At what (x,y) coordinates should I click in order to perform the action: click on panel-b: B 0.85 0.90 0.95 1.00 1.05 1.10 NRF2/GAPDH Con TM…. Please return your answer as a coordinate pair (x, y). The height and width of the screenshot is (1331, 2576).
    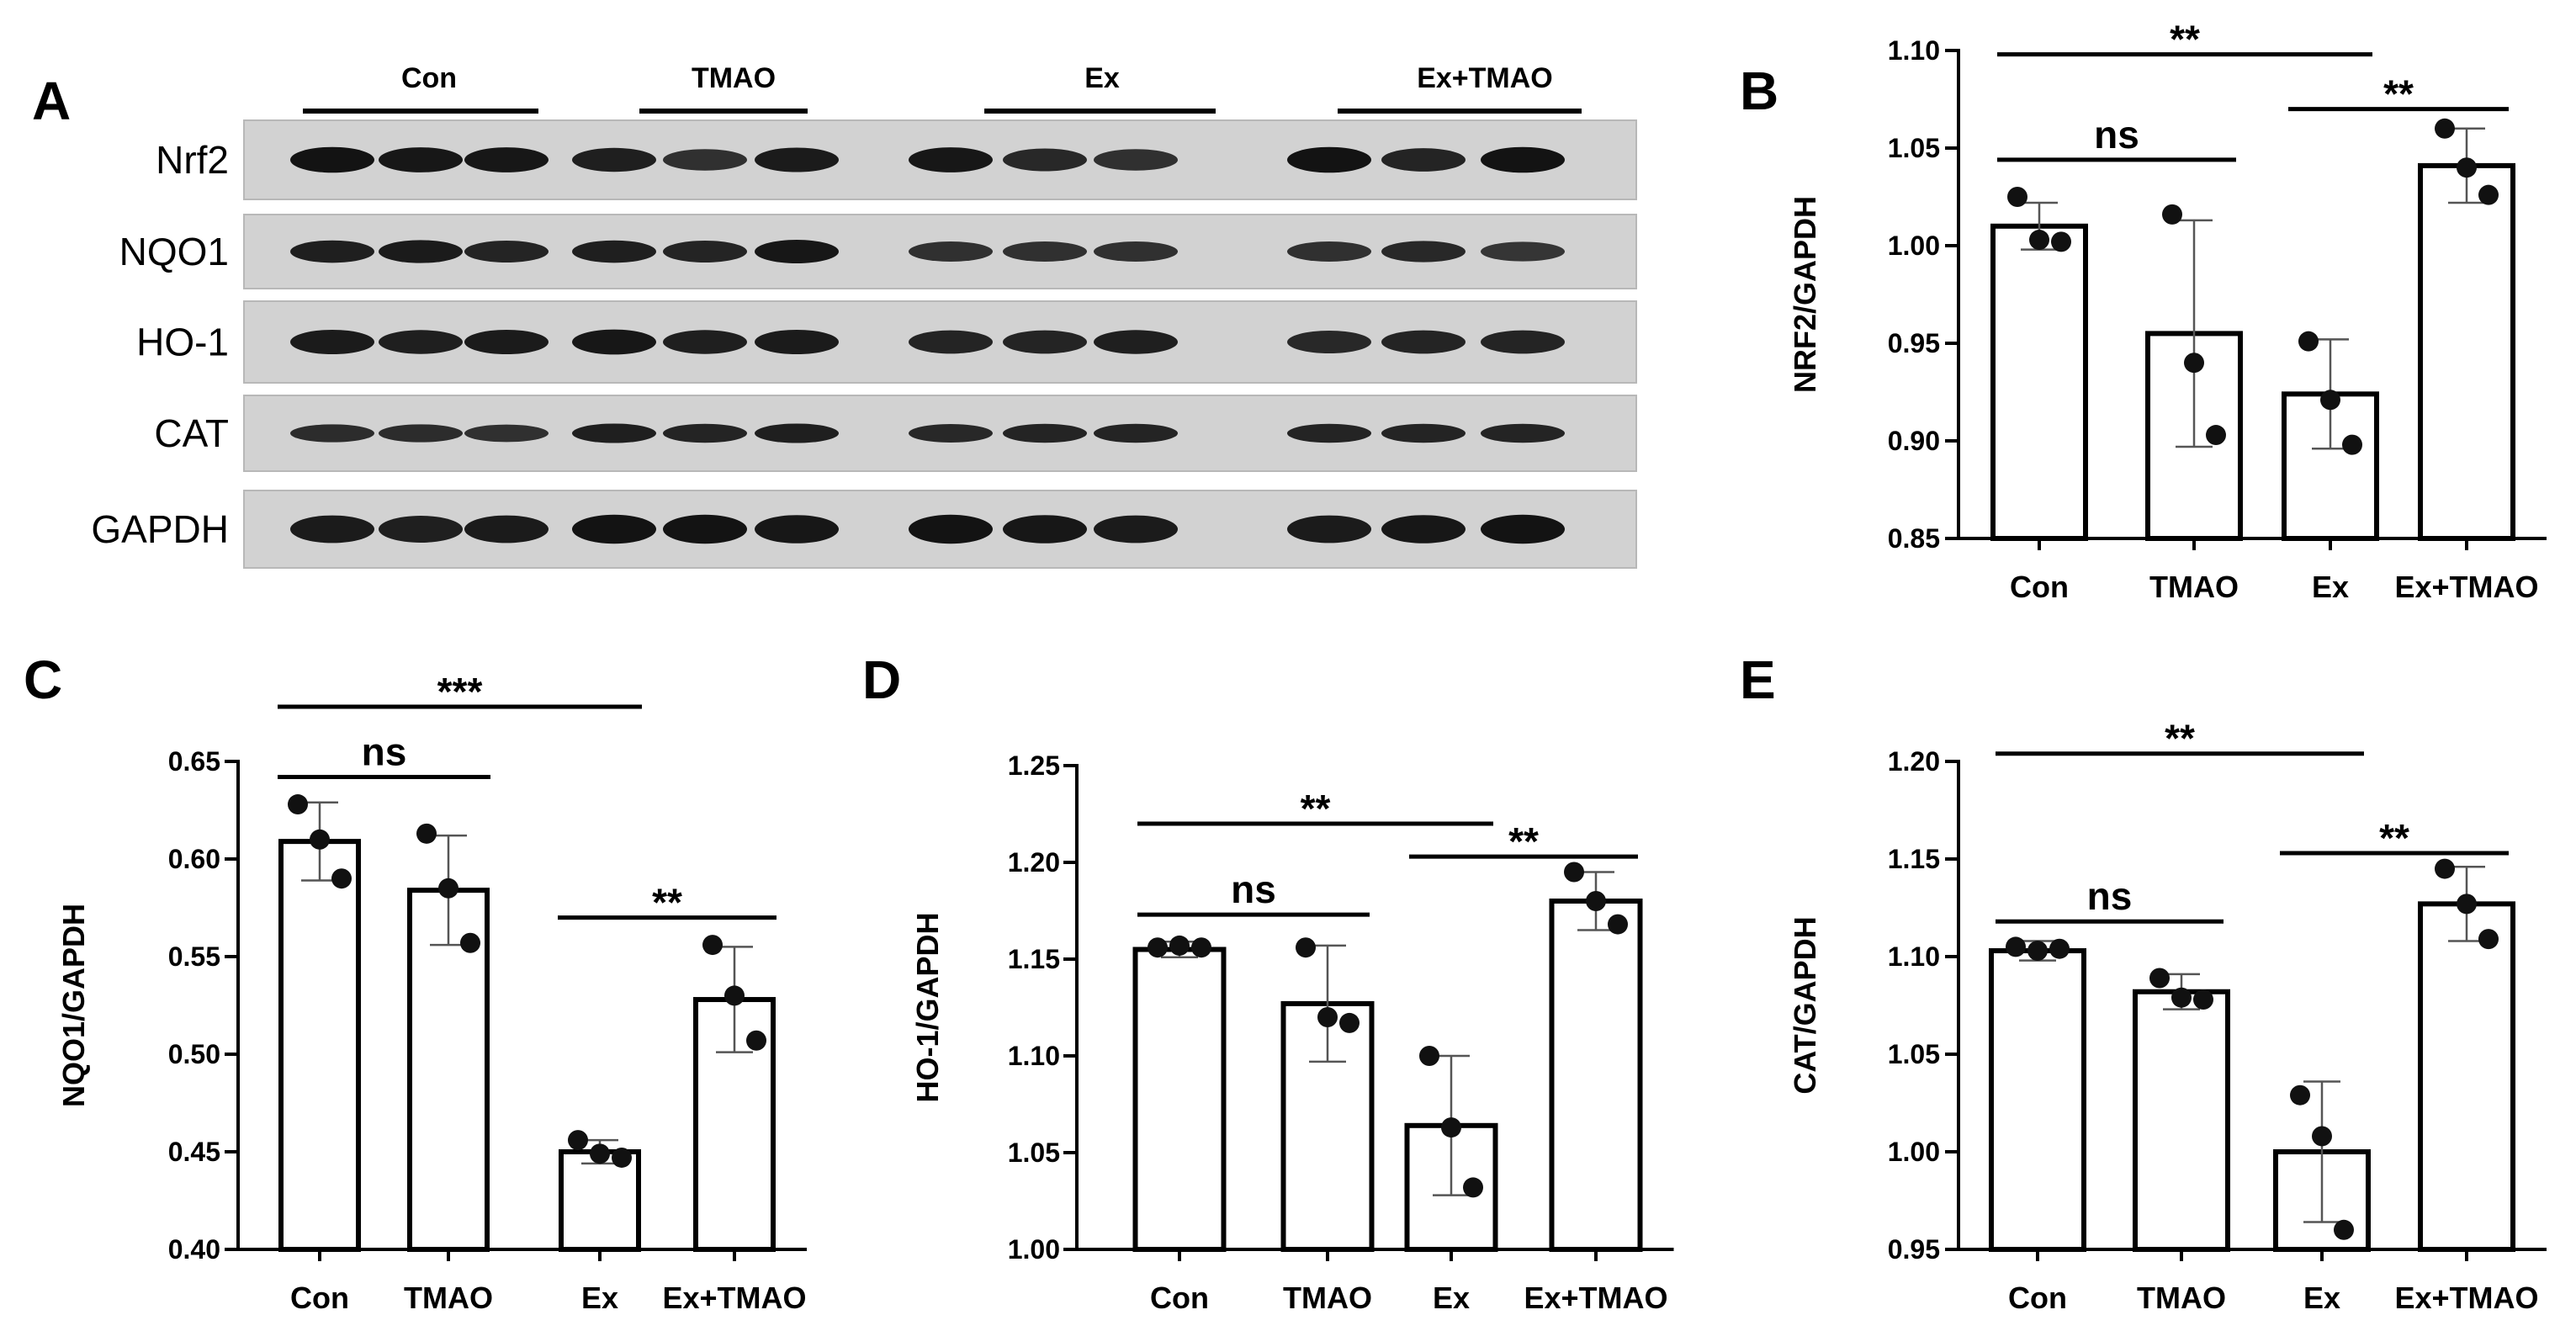
    Looking at the image, I should click on (2143, 311).